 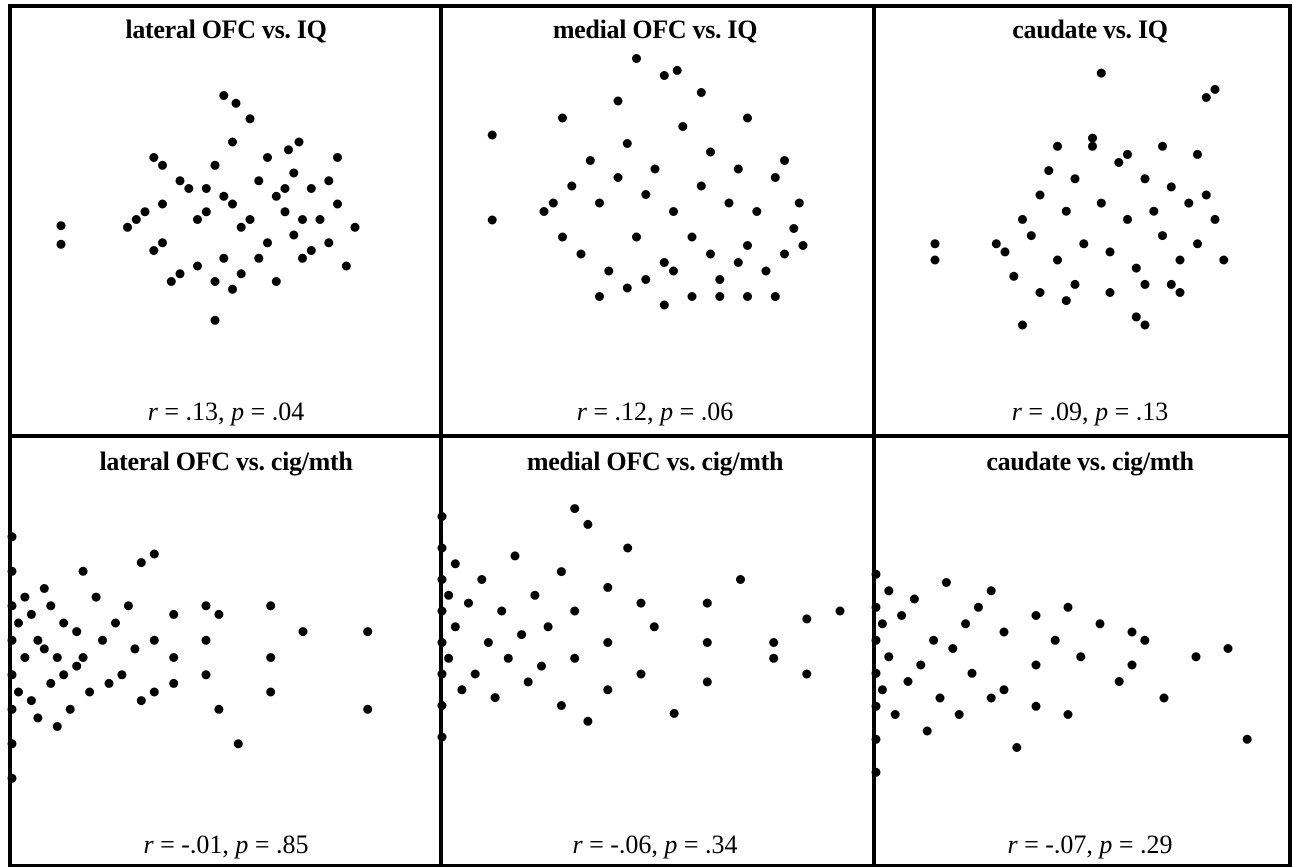 I want to click on stat-annotation: r = .12, p = .06, so click(x=655, y=411).